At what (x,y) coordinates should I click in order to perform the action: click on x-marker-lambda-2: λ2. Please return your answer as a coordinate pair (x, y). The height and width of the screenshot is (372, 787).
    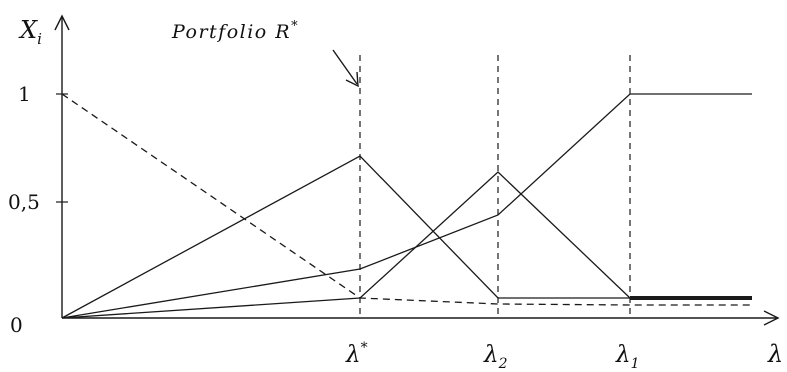
    Looking at the image, I should click on (495, 357).